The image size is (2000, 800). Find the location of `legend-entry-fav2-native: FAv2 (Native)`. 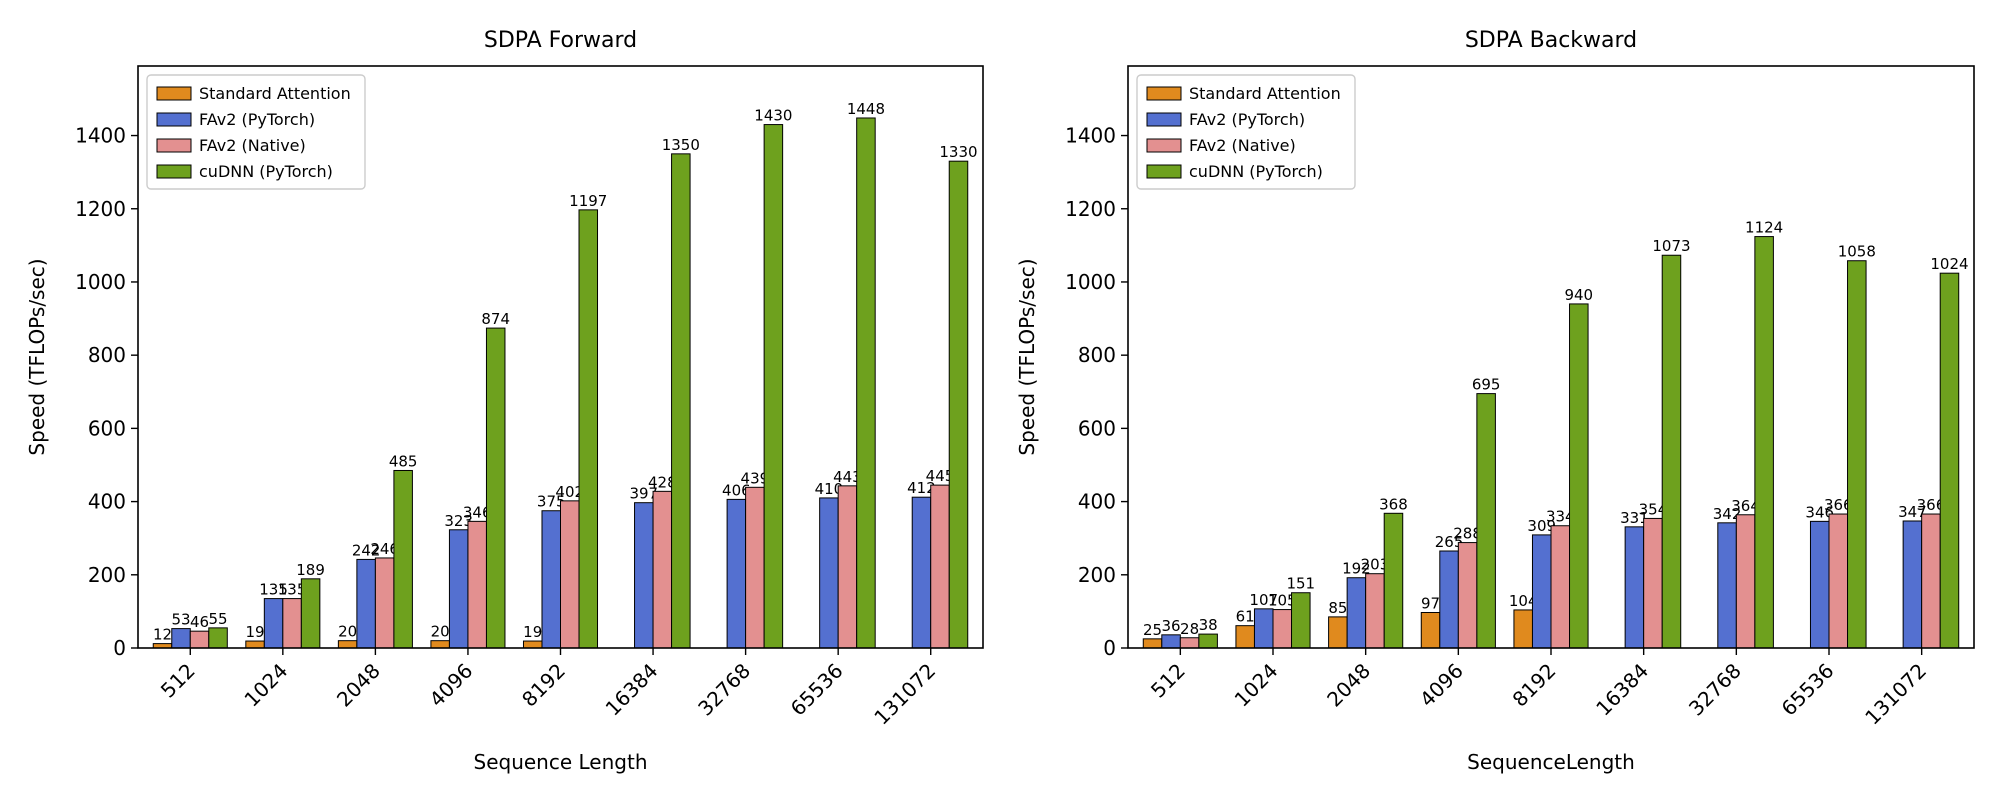

legend-entry-fav2-native: FAv2 (Native) is located at coordinates (252, 145).